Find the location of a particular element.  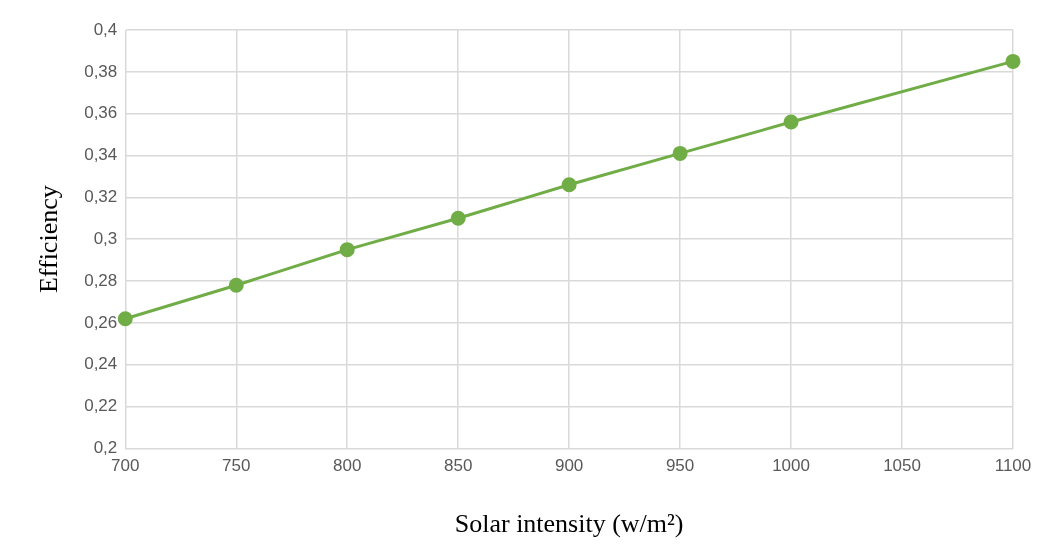

y-tick-label: 0,22 is located at coordinates (101, 406).